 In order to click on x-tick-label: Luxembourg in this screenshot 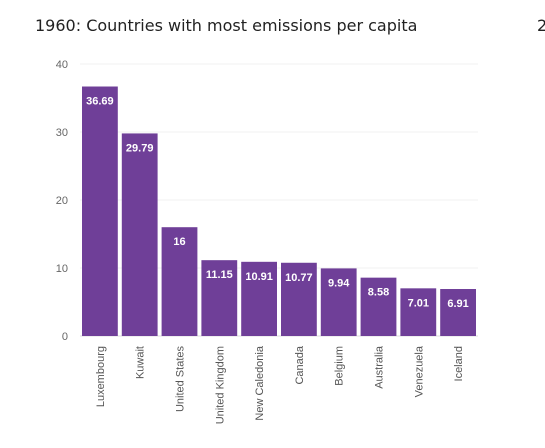, I will do `click(101, 376)`.